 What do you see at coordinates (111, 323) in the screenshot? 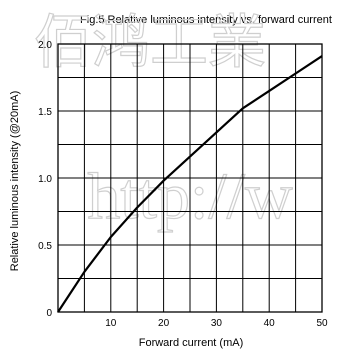
I see `x-tick-label: 10` at bounding box center [111, 323].